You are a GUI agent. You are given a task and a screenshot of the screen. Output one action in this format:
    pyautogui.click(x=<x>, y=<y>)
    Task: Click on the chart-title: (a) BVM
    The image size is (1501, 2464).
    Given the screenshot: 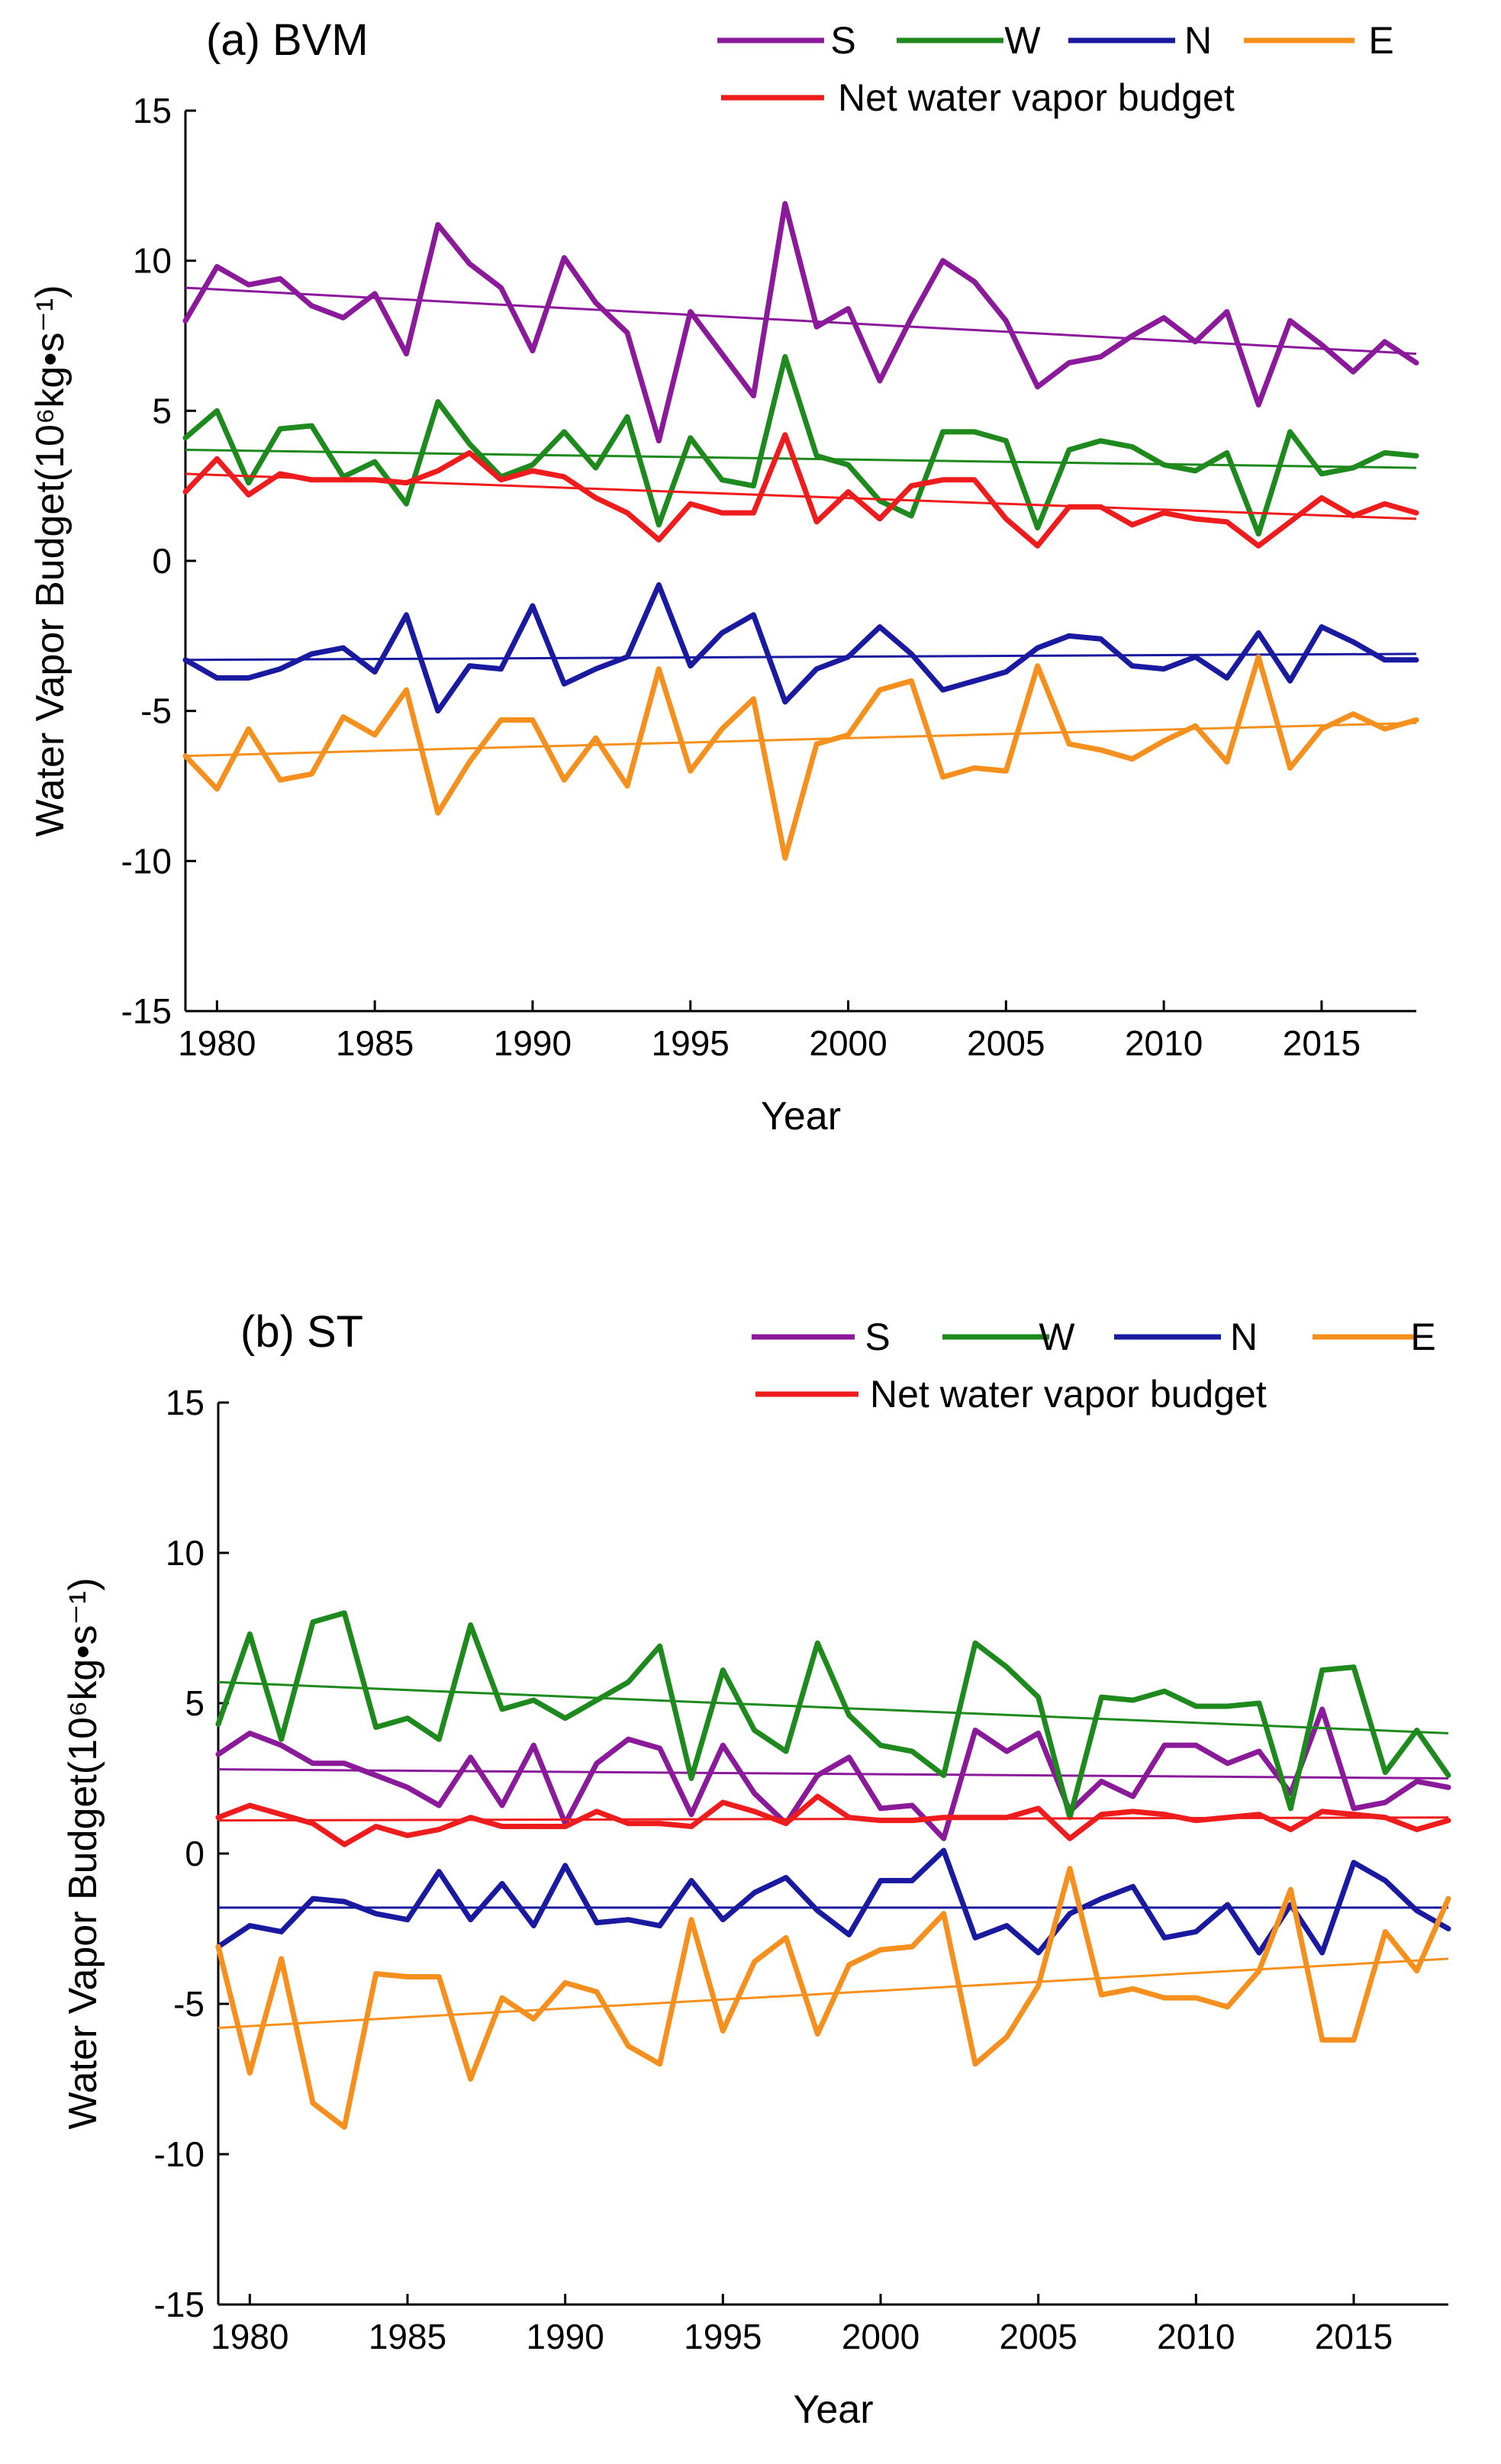 What is the action you would take?
    pyautogui.click(x=287, y=40)
    